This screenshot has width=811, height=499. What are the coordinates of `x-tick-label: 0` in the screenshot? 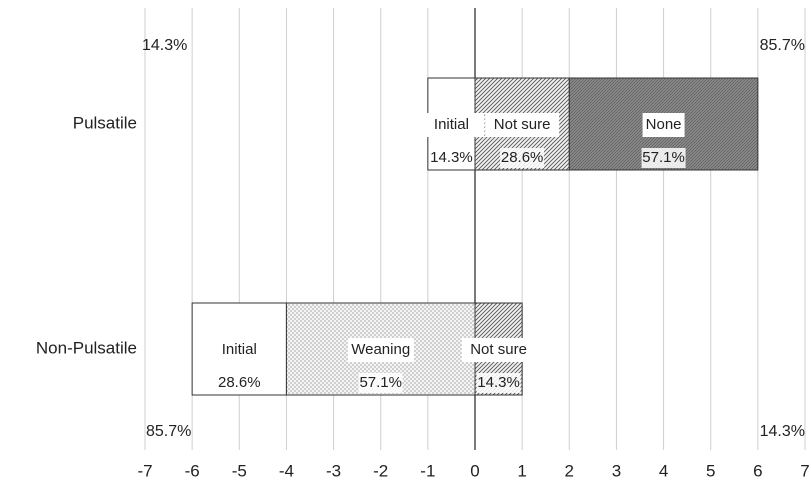 It's located at (474, 470).